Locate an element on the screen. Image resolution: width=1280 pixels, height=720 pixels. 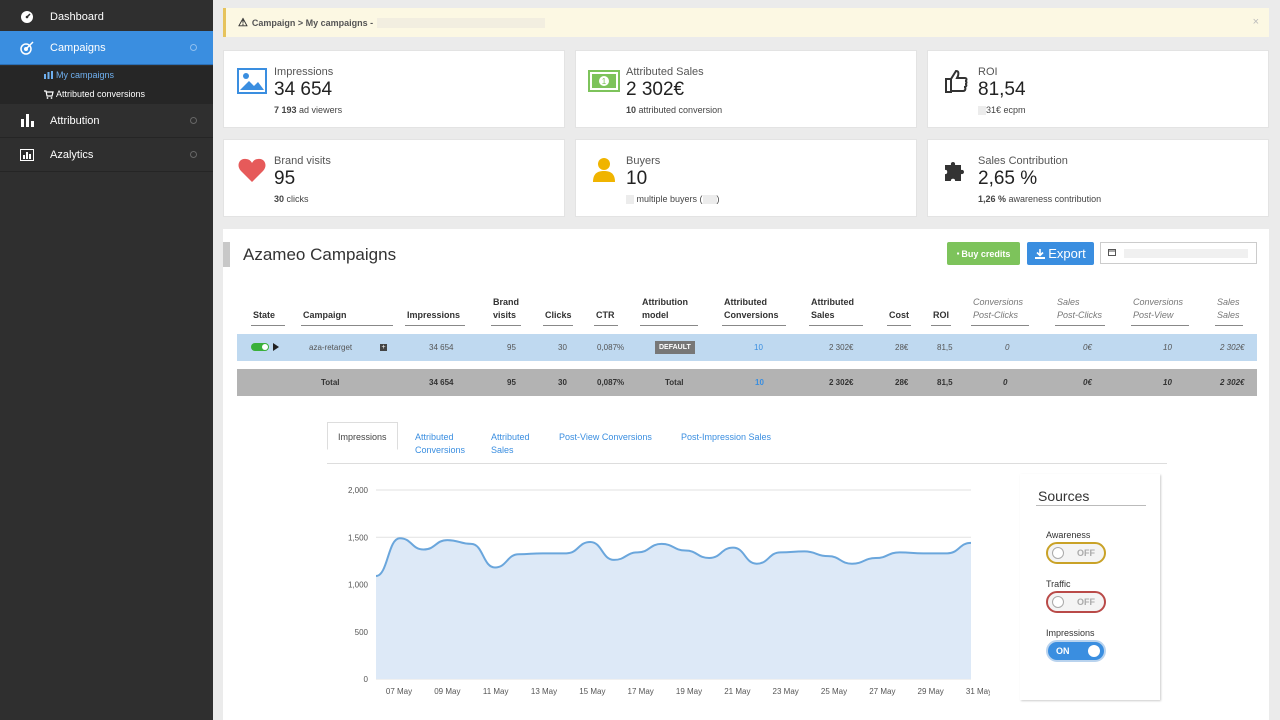
sub-item-my-campaigns: My campaigns is located at coordinates (79, 75).